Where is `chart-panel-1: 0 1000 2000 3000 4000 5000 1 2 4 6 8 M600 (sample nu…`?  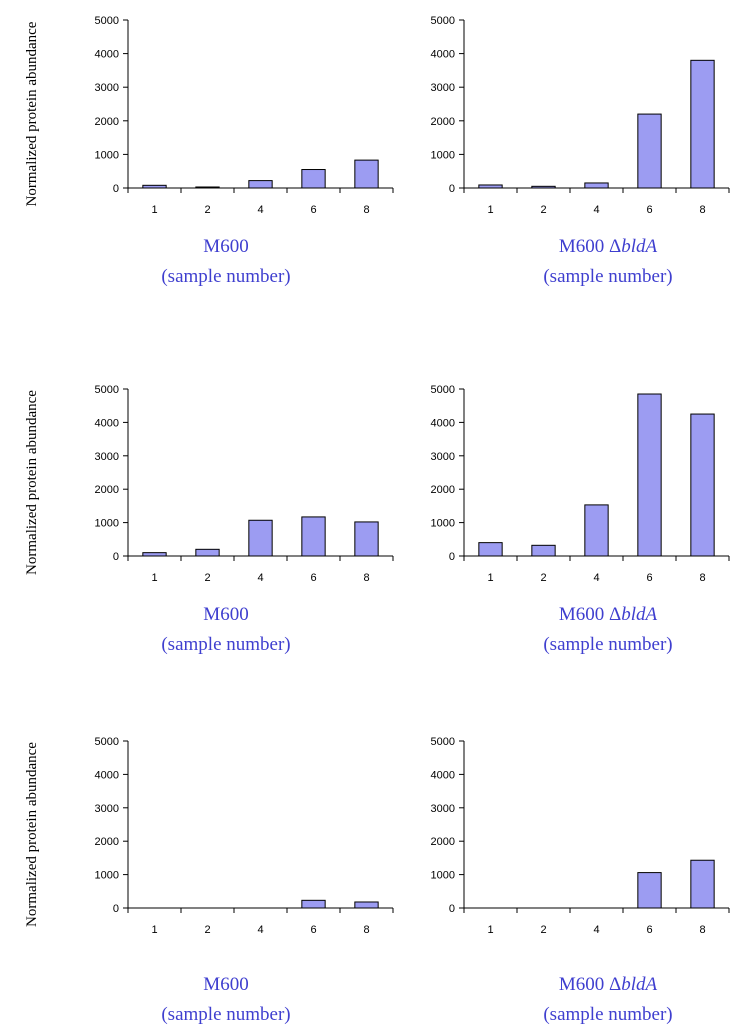 chart-panel-1: 0 1000 2000 3000 4000 5000 1 2 4 6 8 M600 (sample nu… is located at coordinates (209, 151).